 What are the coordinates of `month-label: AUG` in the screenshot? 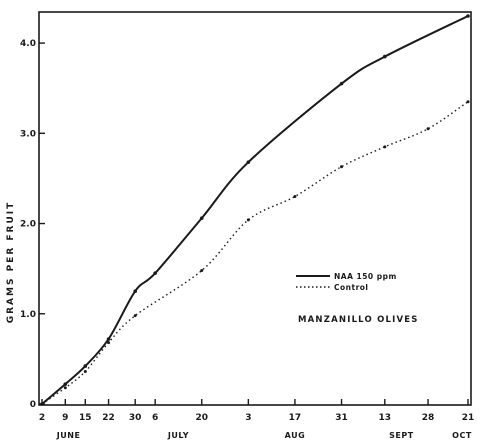 It's located at (295, 435).